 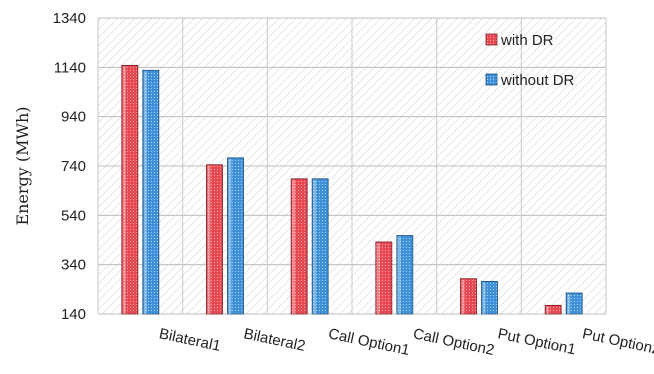 I want to click on legend-label: with DR, so click(x=527, y=40).